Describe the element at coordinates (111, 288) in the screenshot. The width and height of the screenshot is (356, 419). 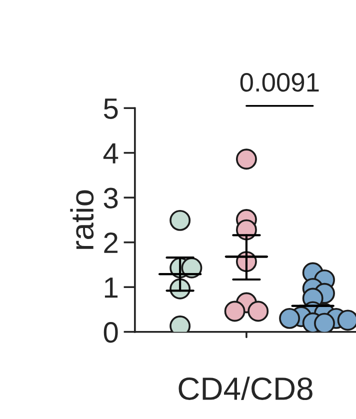
I see `y-tick-label: 1` at that location.